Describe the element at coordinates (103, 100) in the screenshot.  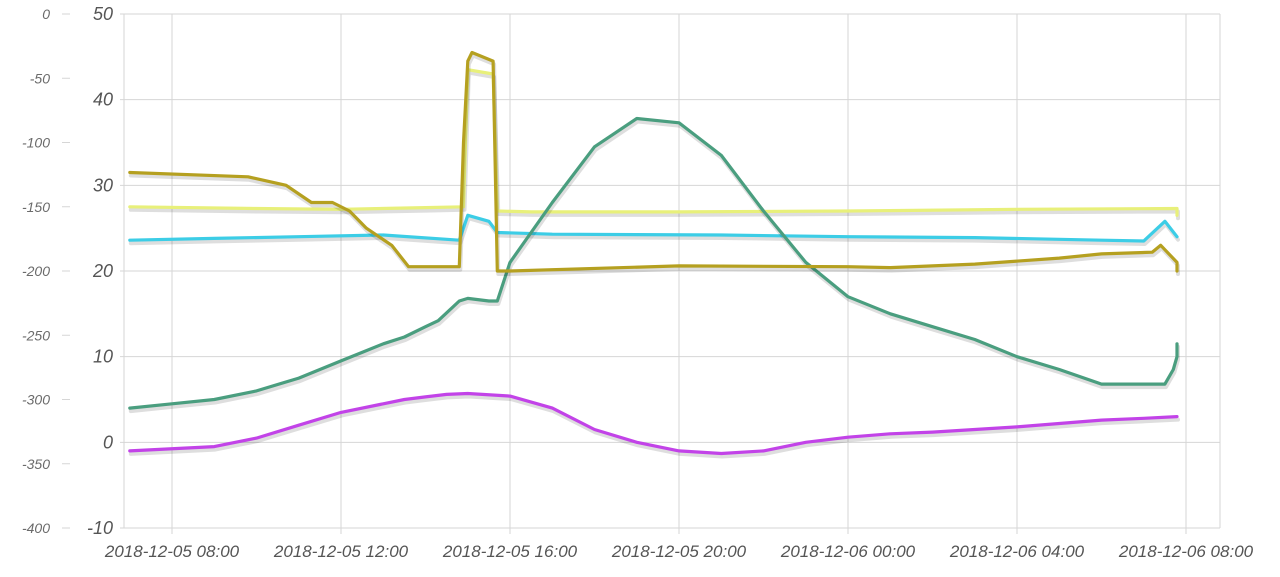
I see `right-y-tick-label: 40` at that location.